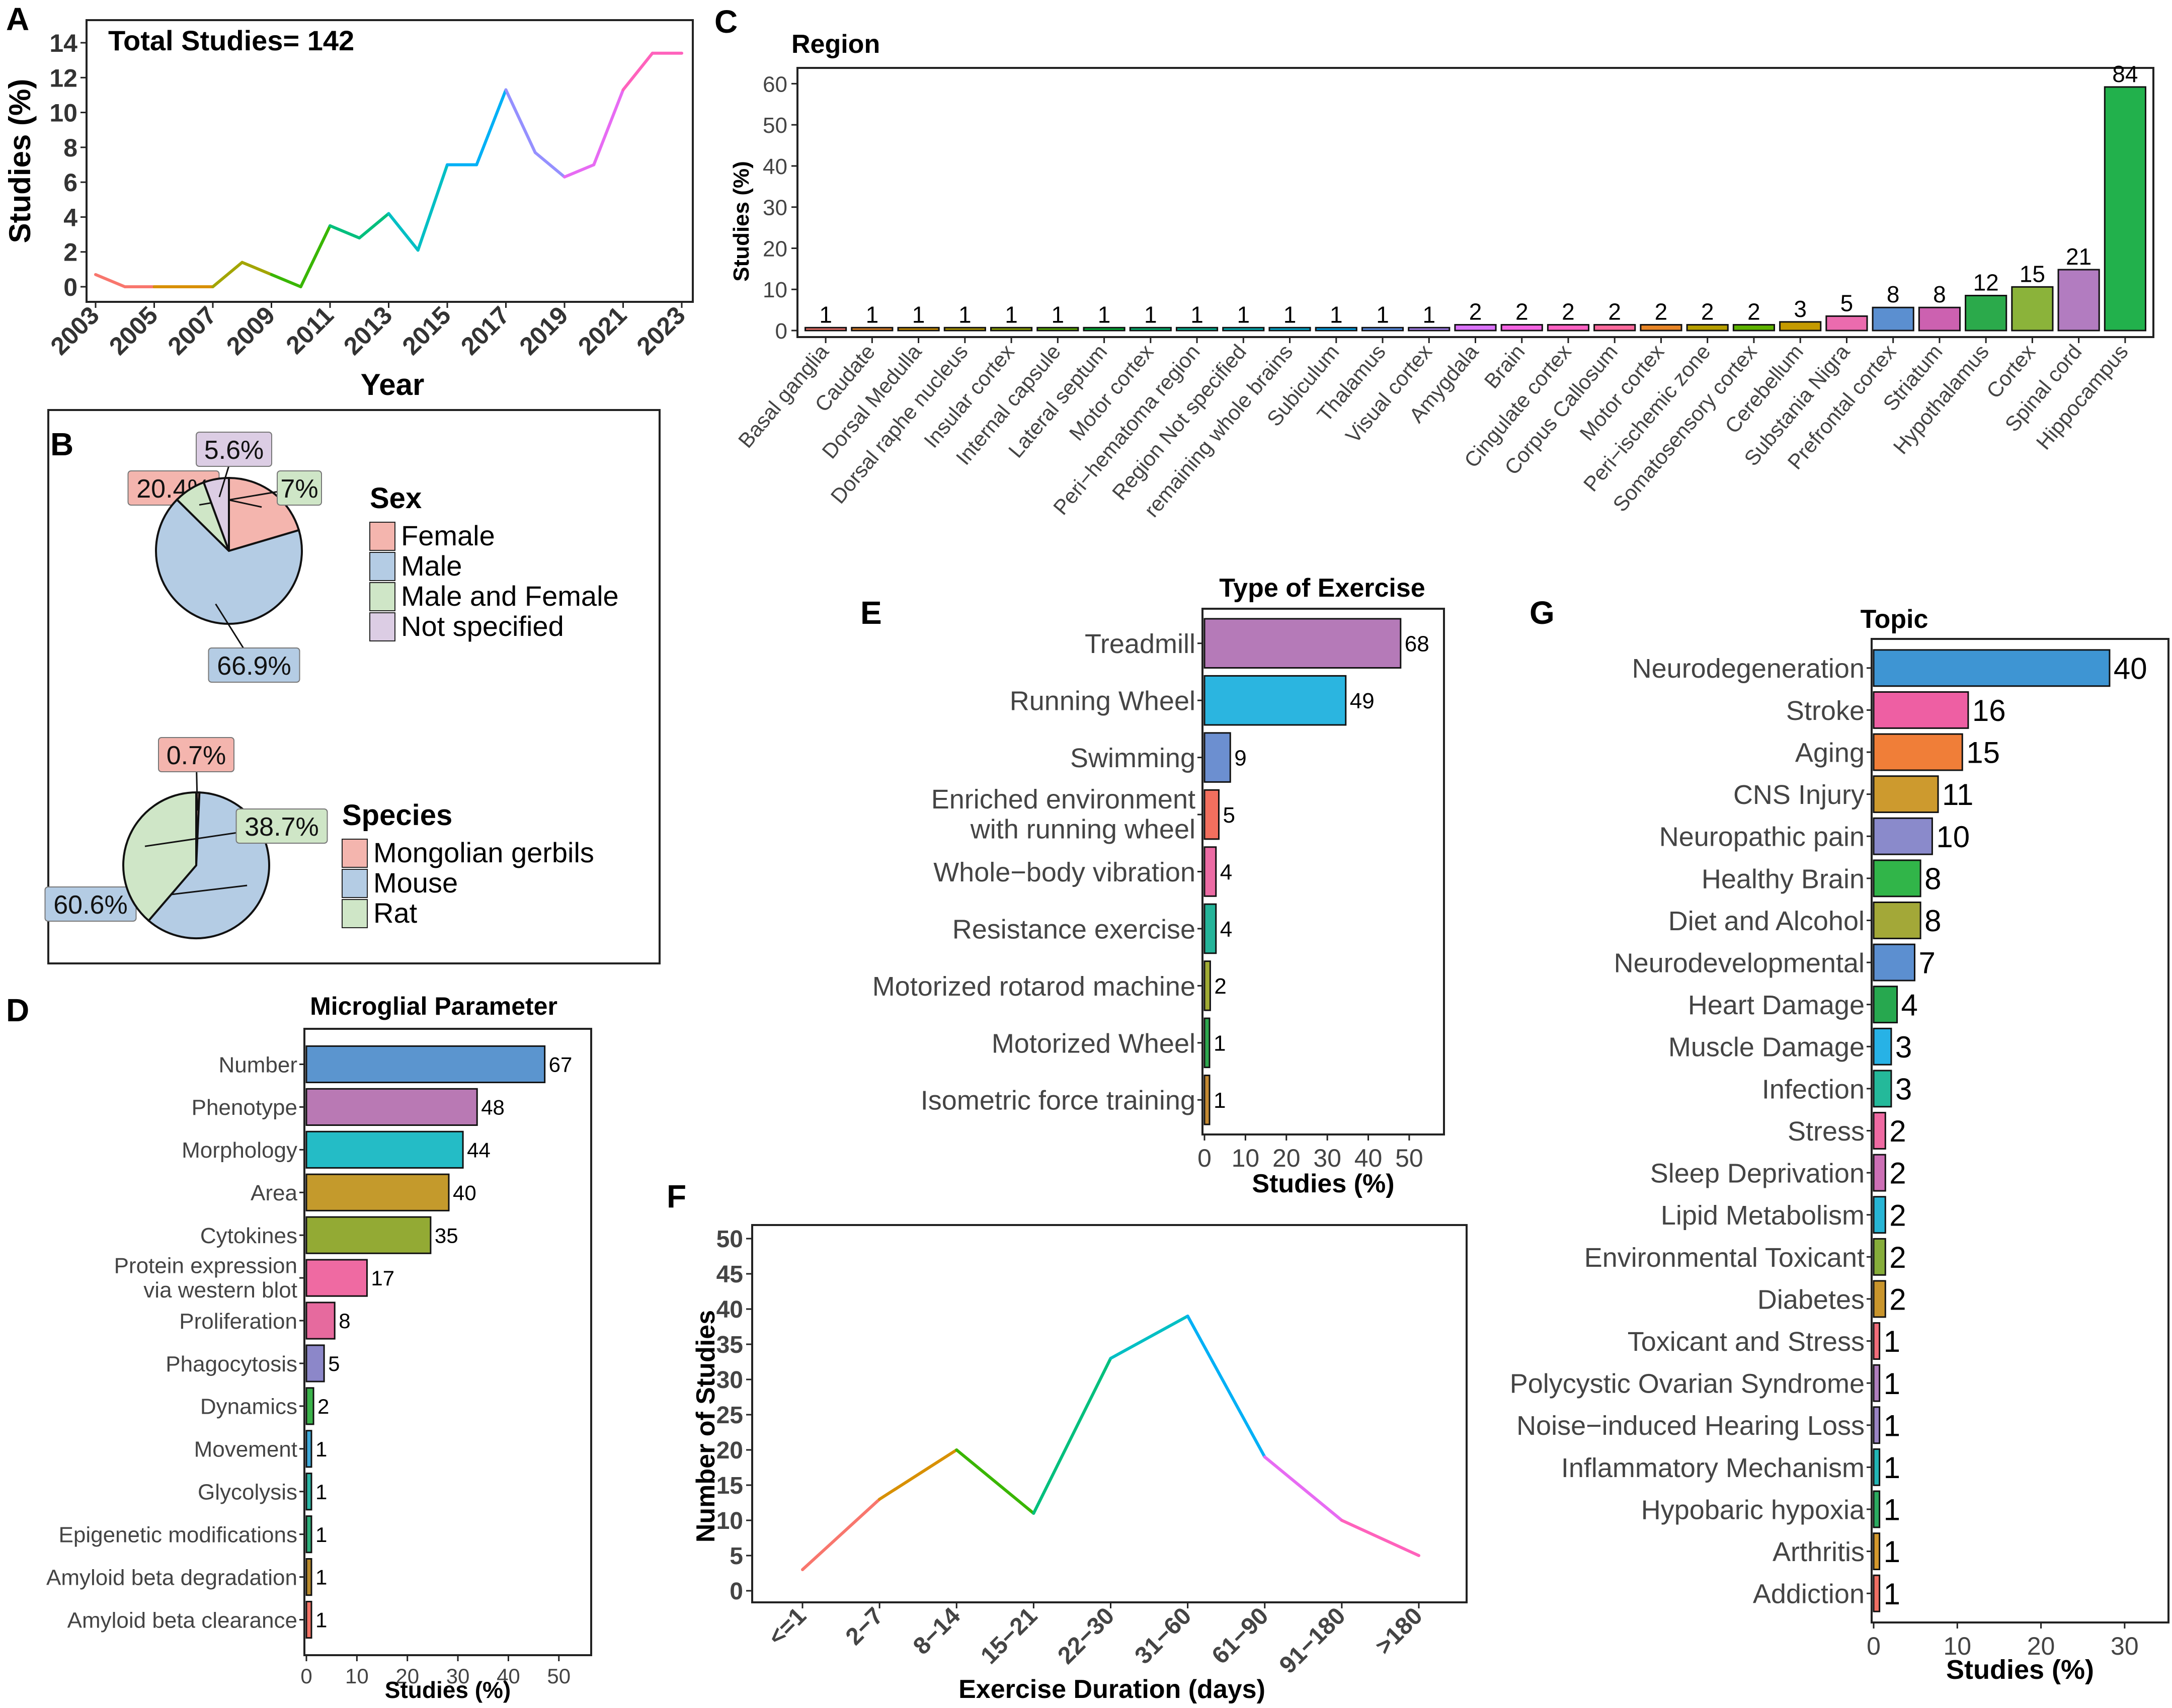  I want to click on panel-c-bar-value-label: 21, so click(2078, 256).